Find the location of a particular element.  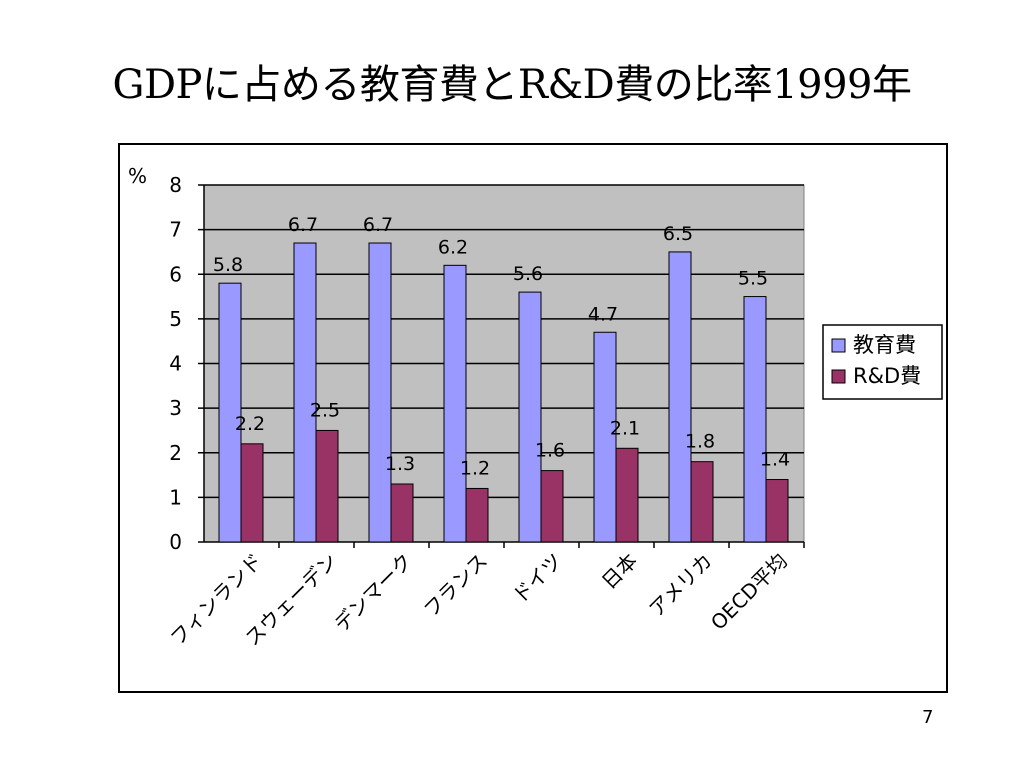

data-label-education: 6.2 is located at coordinates (453, 247).